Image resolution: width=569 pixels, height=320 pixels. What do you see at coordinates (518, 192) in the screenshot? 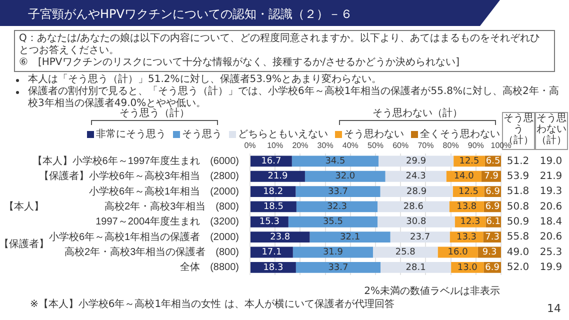
I see `text: 51.8` at bounding box center [518, 192].